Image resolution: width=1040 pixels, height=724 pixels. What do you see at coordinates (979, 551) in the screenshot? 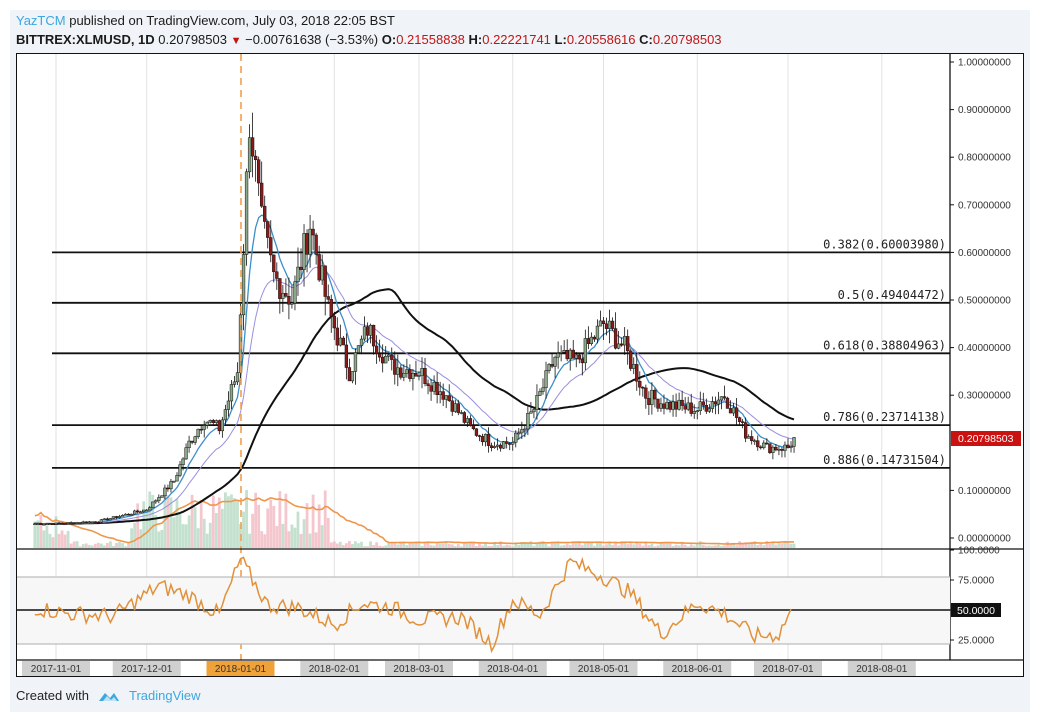
I see `rsi-tick-label: 100.0000` at bounding box center [979, 551].